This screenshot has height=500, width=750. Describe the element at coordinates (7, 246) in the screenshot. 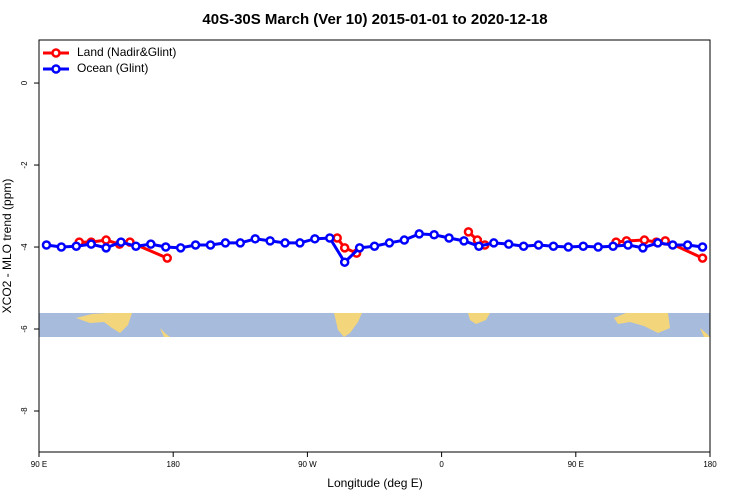

I see `y-axis-label: XCO2 - MLO trend (ppm)` at that location.